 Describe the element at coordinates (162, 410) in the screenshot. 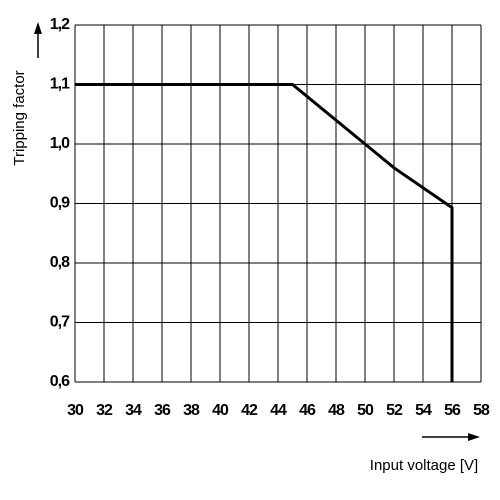

I see `x-tick-label: 36` at that location.